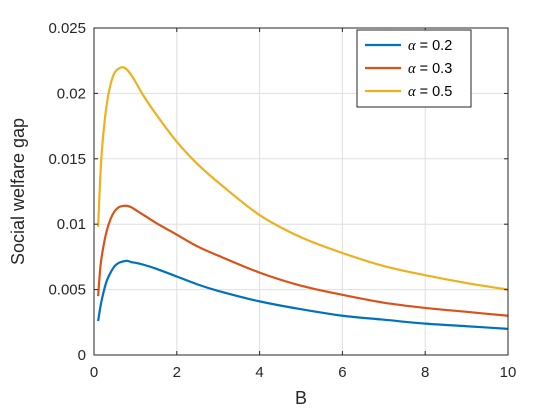 The height and width of the screenshot is (420, 560). Describe the element at coordinates (508, 372) in the screenshot. I see `x-tick-label: 10` at that location.